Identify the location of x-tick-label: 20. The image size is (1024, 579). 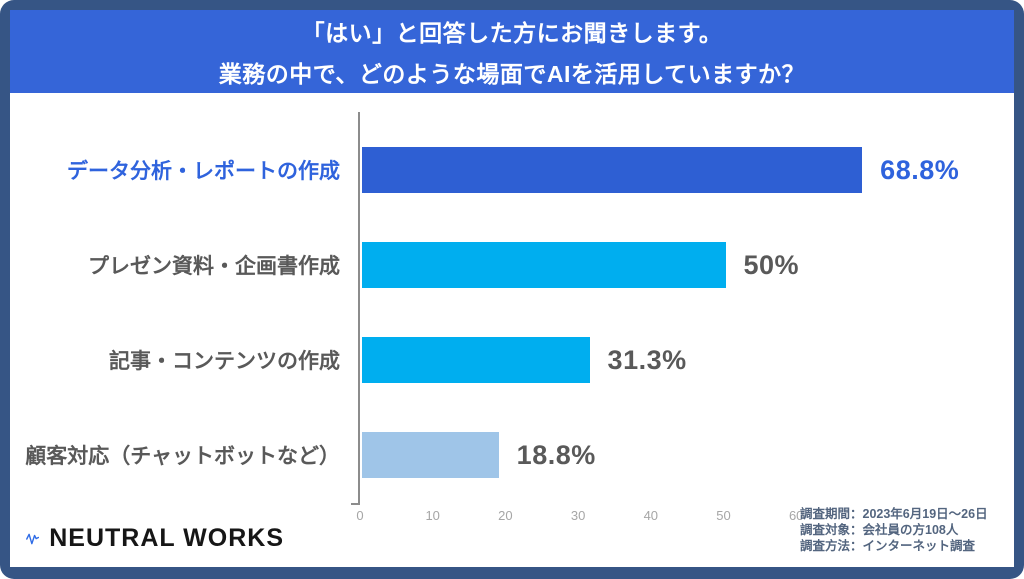
(505, 515).